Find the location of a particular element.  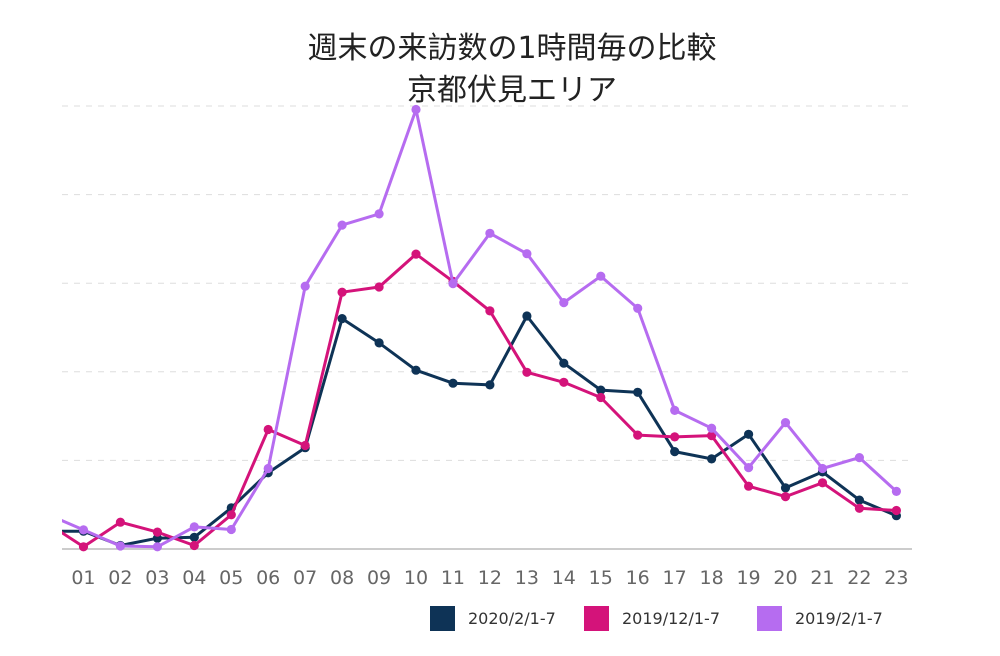

legend: 2020/2/1-7 2019/12/1-7 2019/2/1-7 is located at coordinates (656, 618).